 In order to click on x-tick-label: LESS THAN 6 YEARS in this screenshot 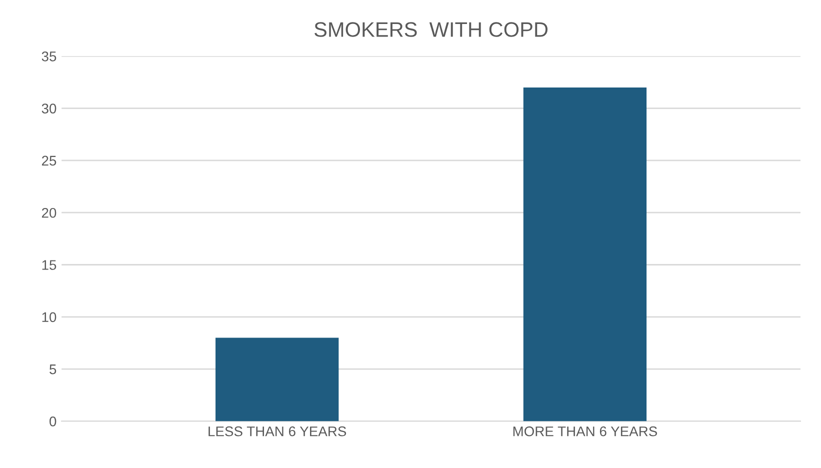, I will do `click(277, 431)`.